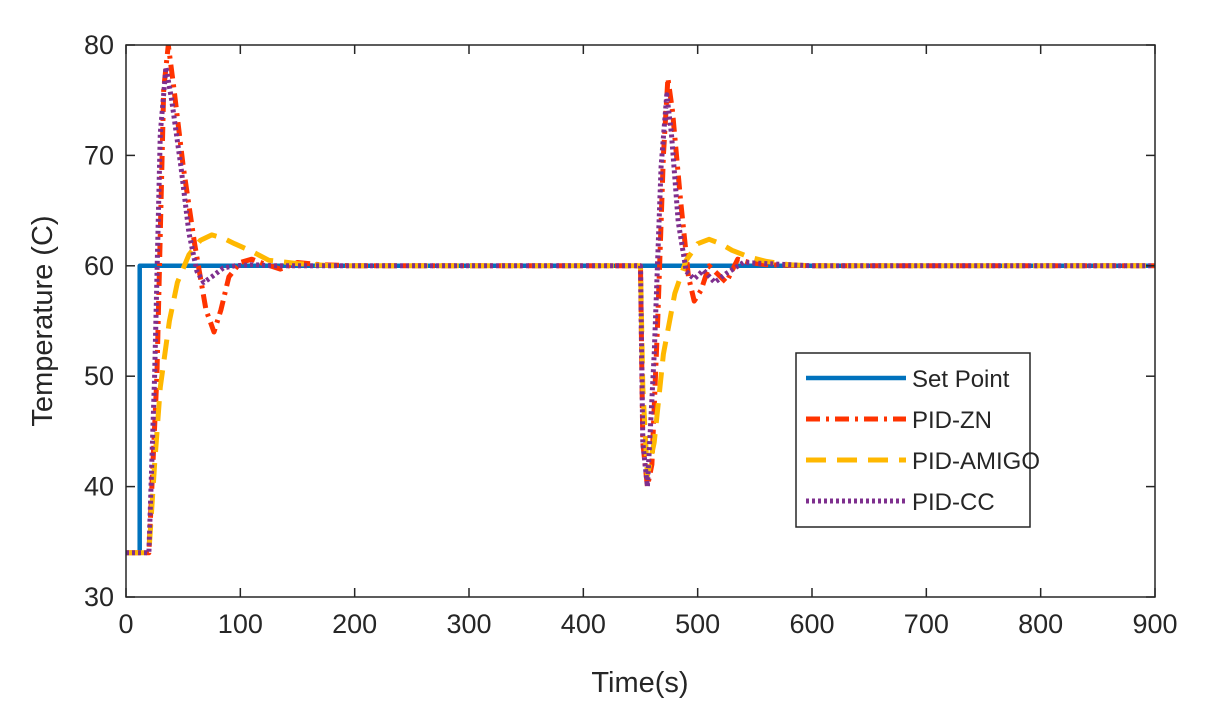  I want to click on x-tick-label: 0, so click(125, 624).